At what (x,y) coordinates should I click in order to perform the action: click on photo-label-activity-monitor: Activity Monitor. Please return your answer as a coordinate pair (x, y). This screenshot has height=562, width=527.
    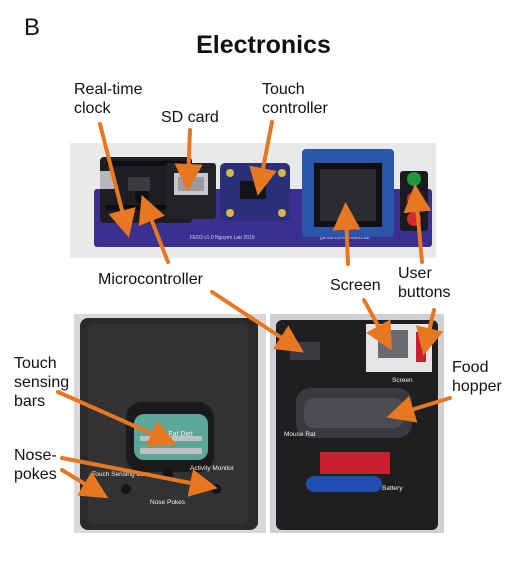
    Looking at the image, I should click on (212, 468).